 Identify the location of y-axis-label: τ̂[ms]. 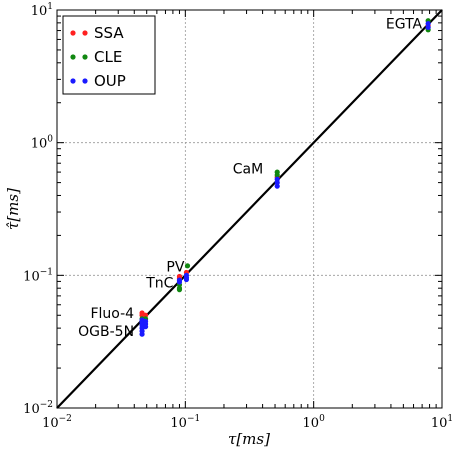
(13, 209).